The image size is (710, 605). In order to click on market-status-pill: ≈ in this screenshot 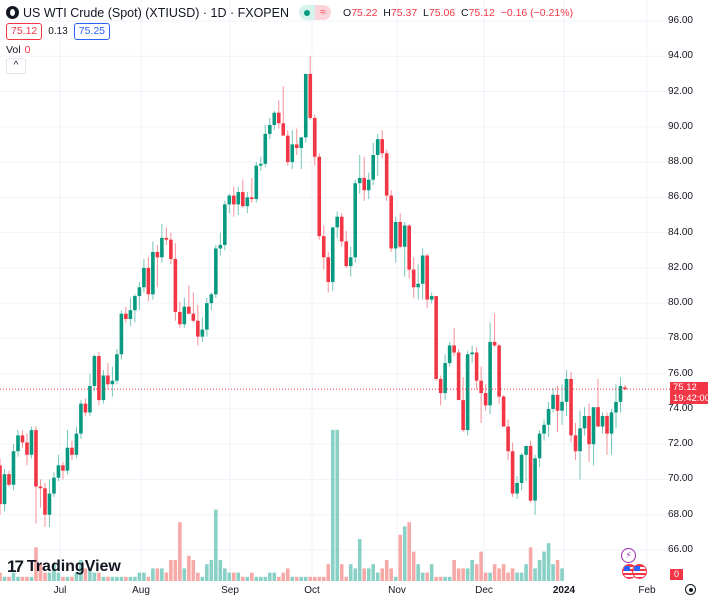, I will do `click(315, 12)`.